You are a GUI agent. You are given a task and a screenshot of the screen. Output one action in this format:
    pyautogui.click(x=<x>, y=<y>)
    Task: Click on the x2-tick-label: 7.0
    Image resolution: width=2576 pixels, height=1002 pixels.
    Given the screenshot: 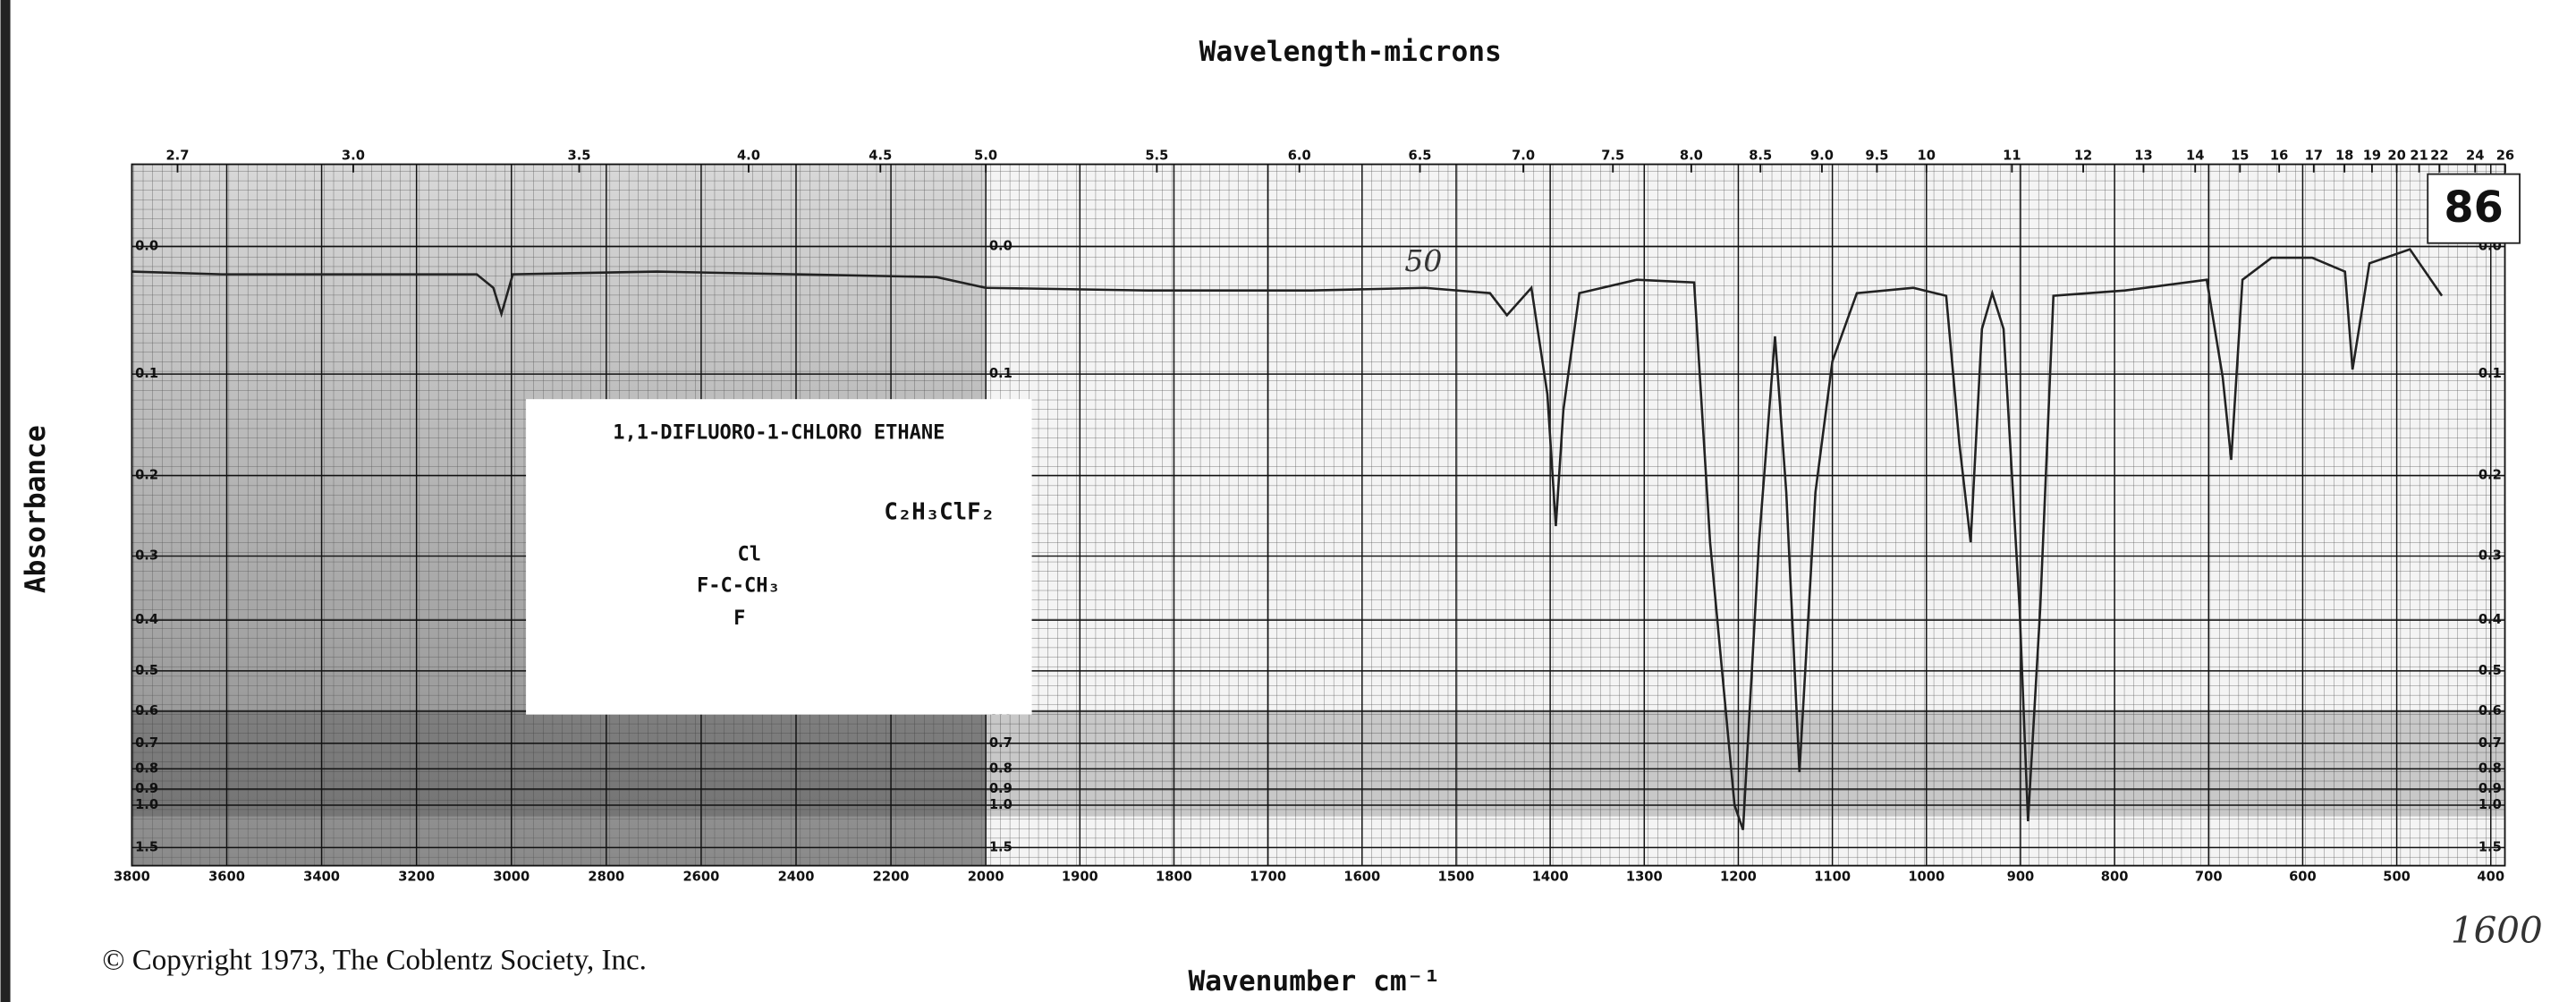 What is the action you would take?
    pyautogui.click(x=1523, y=155)
    